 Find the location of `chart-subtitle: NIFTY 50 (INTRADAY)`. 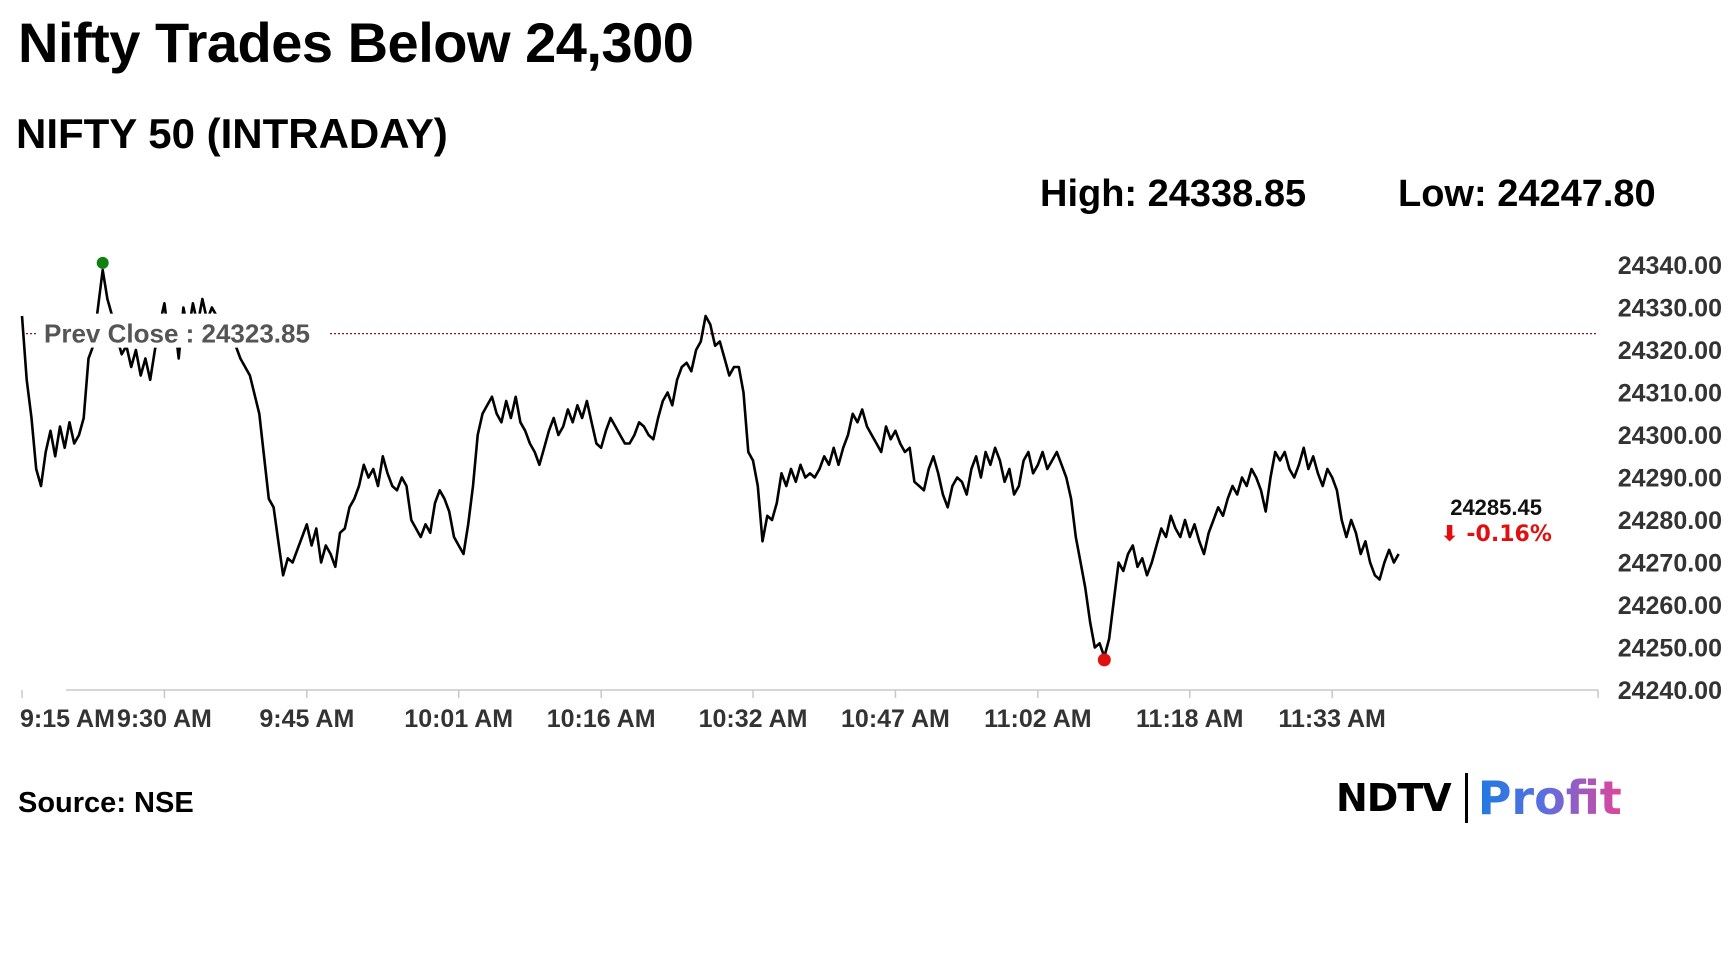

chart-subtitle: NIFTY 50 (INTRADAY) is located at coordinates (232, 133).